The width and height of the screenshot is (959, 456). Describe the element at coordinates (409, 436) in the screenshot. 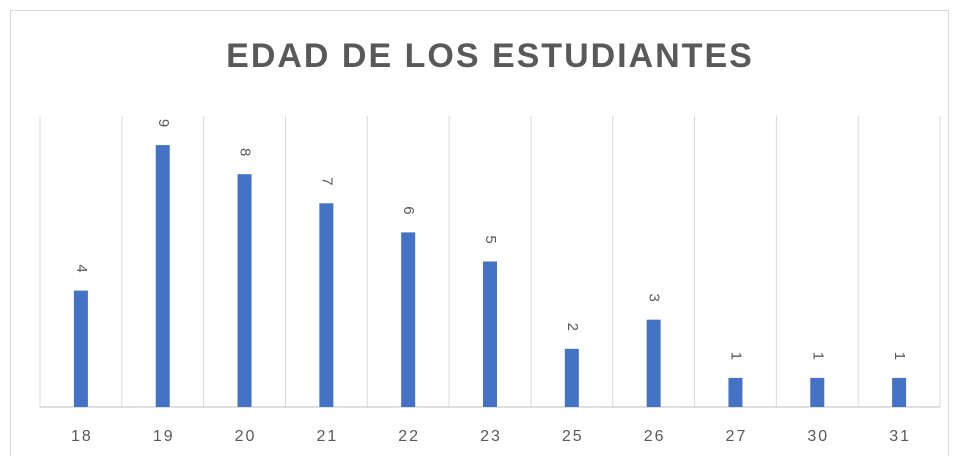

I see `x-tick-label: 22` at that location.